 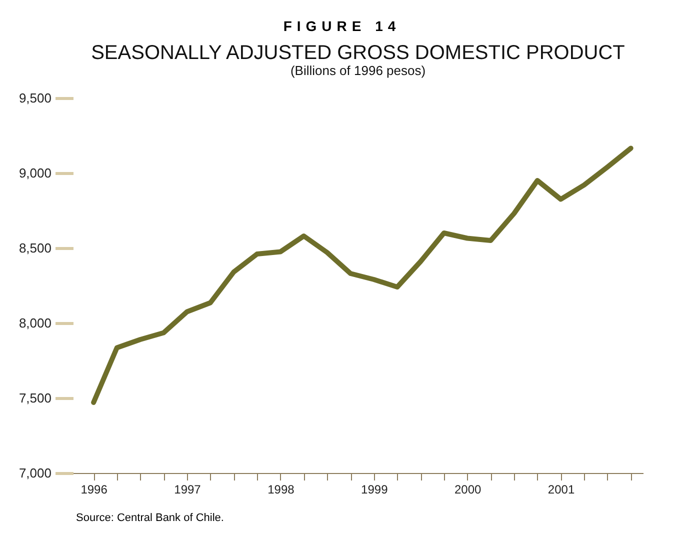 What do you see at coordinates (35, 248) in the screenshot?
I see `y-tick-label: 8,500` at bounding box center [35, 248].